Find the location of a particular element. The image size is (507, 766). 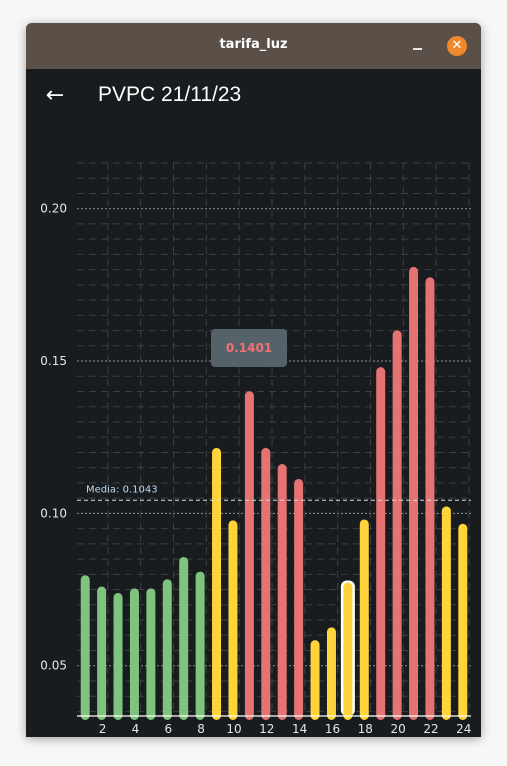

x-tick-label: 10 is located at coordinates (233, 729).